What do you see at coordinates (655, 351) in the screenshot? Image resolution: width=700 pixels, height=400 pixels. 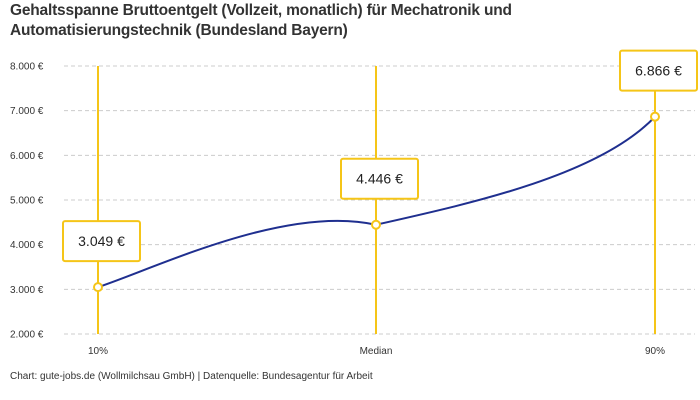 I see `x-tick-label: 90%` at bounding box center [655, 351].